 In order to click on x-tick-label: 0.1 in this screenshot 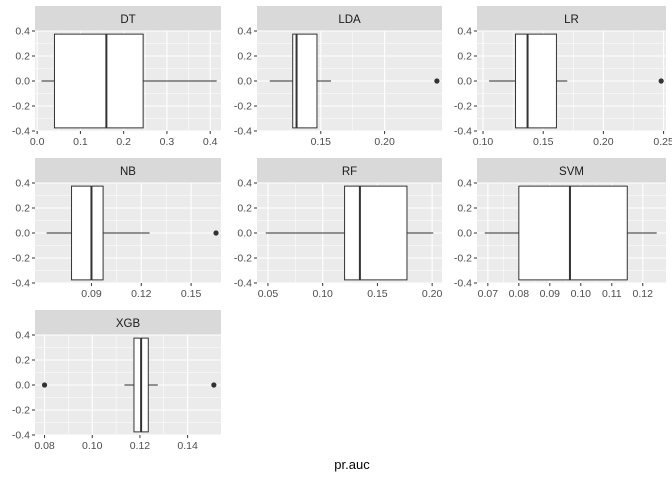, I will do `click(80, 142)`.